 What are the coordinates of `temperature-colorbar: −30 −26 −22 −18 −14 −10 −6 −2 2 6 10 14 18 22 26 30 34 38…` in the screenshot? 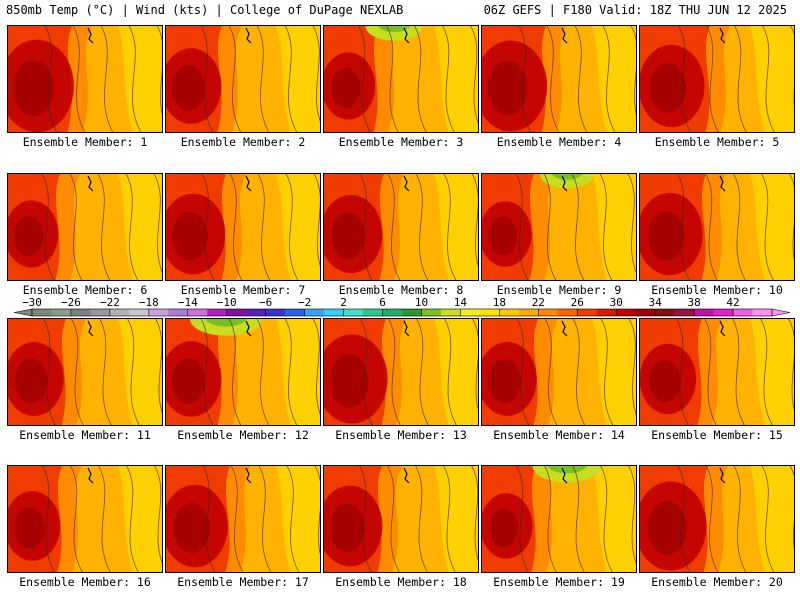 It's located at (400, 308).